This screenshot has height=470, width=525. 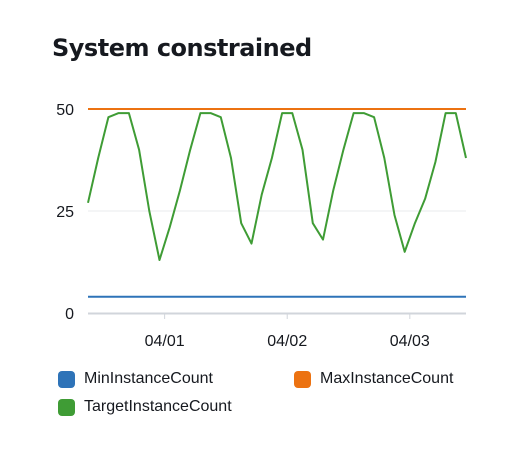 What do you see at coordinates (182, 48) in the screenshot?
I see `chart-title: System constrained` at bounding box center [182, 48].